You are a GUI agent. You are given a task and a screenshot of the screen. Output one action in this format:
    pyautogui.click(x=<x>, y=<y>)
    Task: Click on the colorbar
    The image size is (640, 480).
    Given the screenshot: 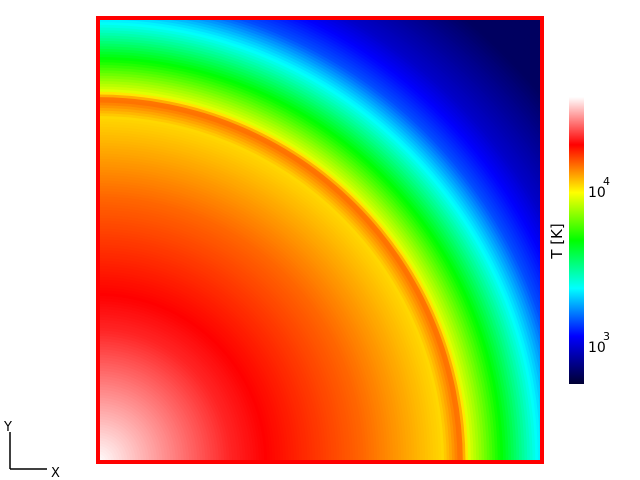 What is the action you would take?
    pyautogui.click(x=576, y=240)
    